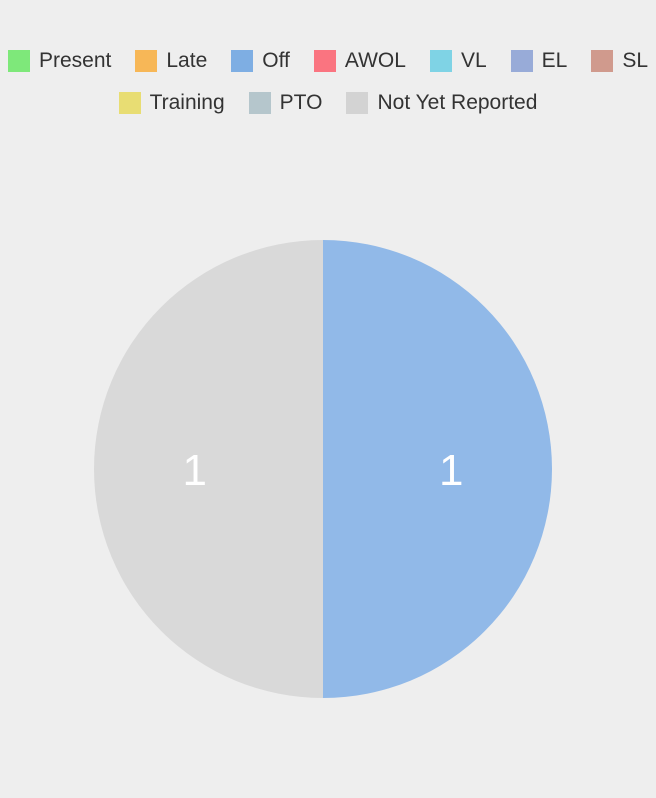 The height and width of the screenshot is (798, 656). What do you see at coordinates (451, 470) in the screenshot?
I see `pie-slice-label-off: 1` at bounding box center [451, 470].